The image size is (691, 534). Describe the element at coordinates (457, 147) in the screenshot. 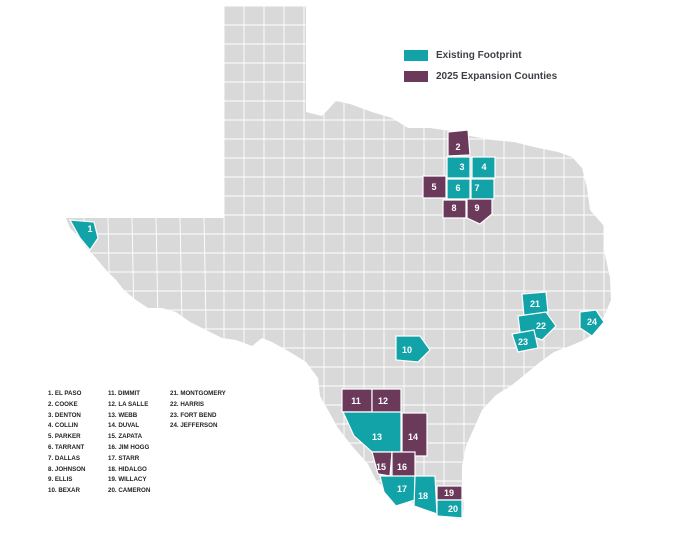

I see `county-number-label: 2` at that location.